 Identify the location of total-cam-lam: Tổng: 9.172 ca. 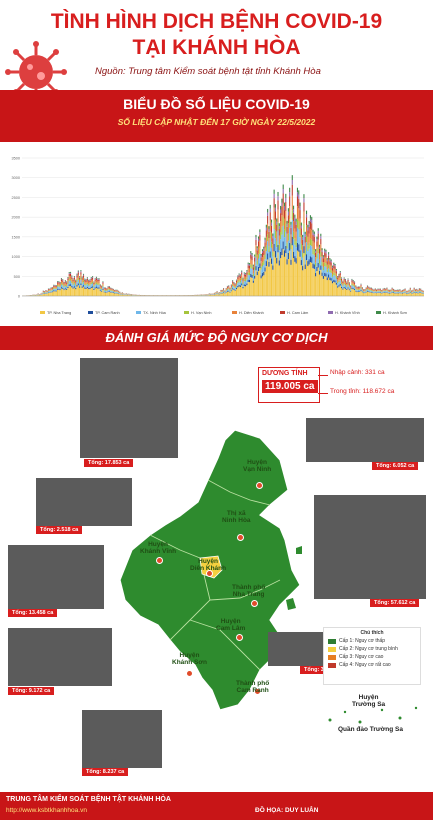
(31, 691).